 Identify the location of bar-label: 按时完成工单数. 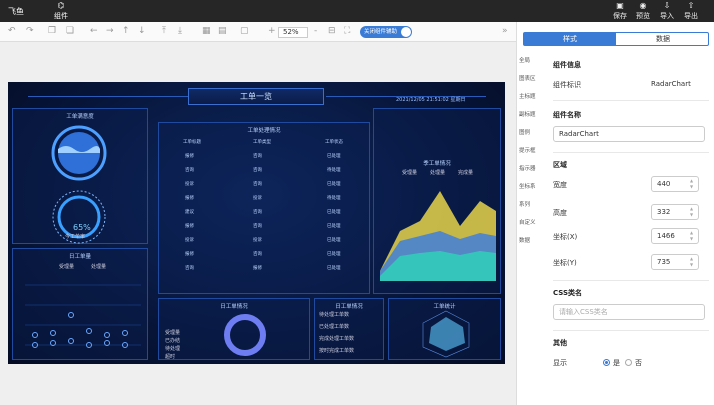
(337, 351).